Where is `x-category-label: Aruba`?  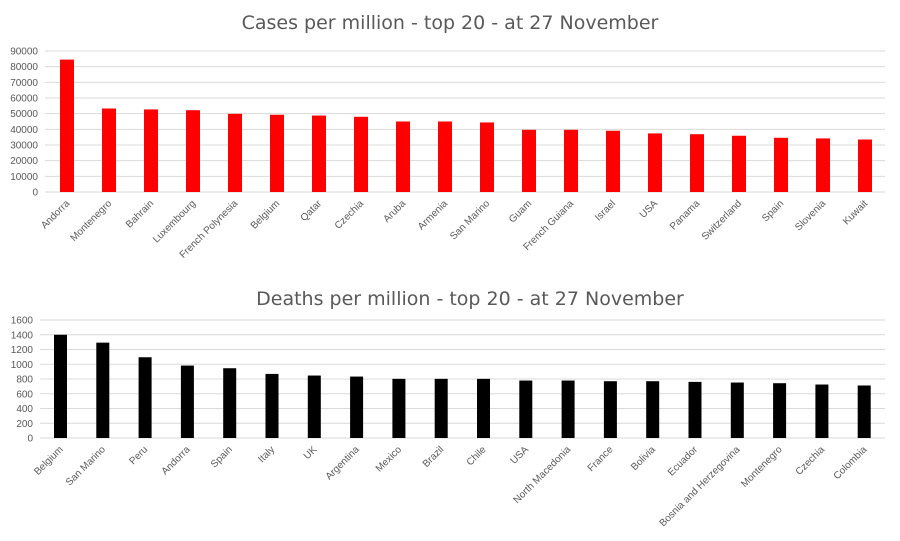
x-category-label: Aruba is located at coordinates (394, 211).